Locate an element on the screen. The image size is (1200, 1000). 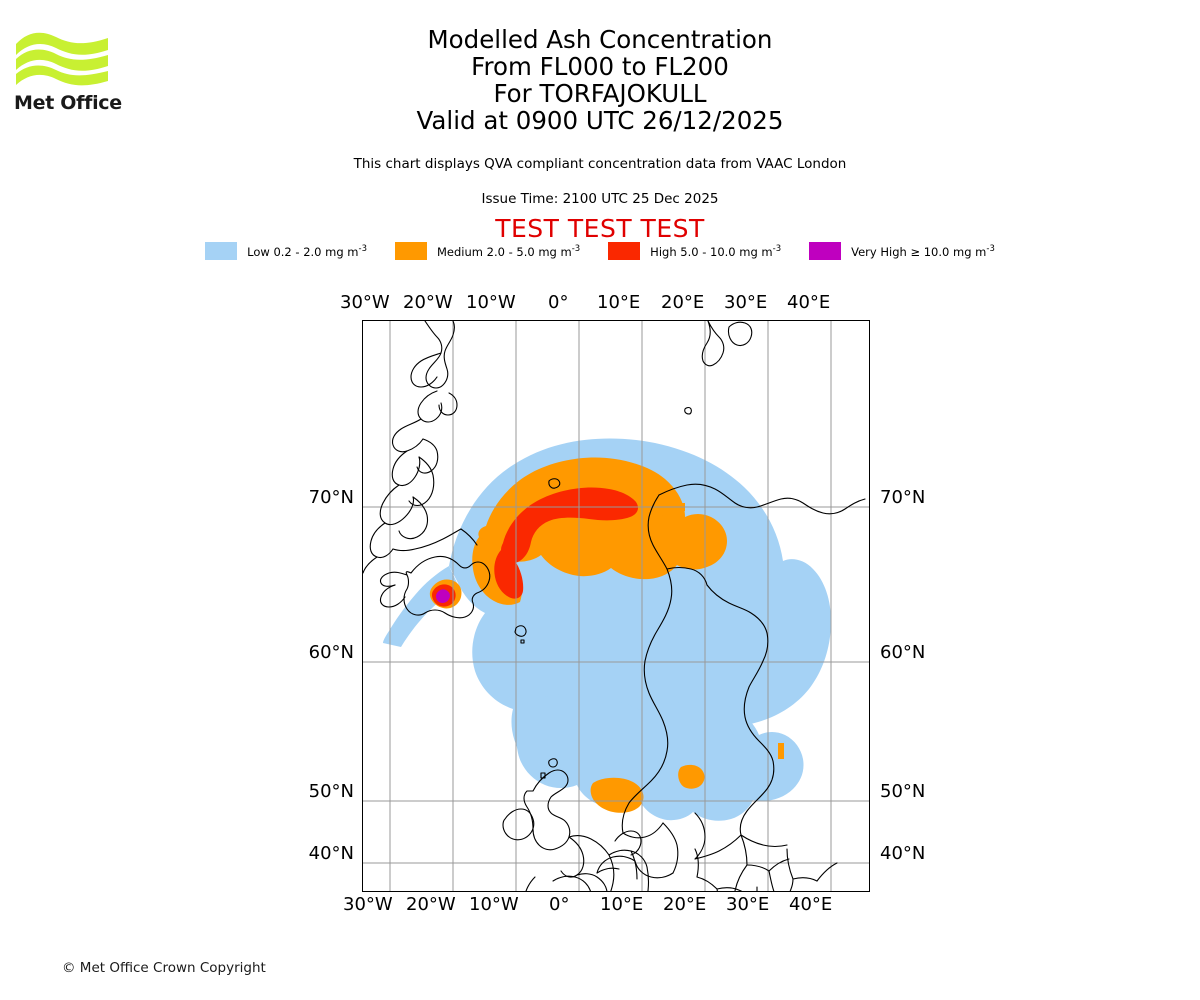
lat-label-right-50N: 50°N is located at coordinates (903, 791).